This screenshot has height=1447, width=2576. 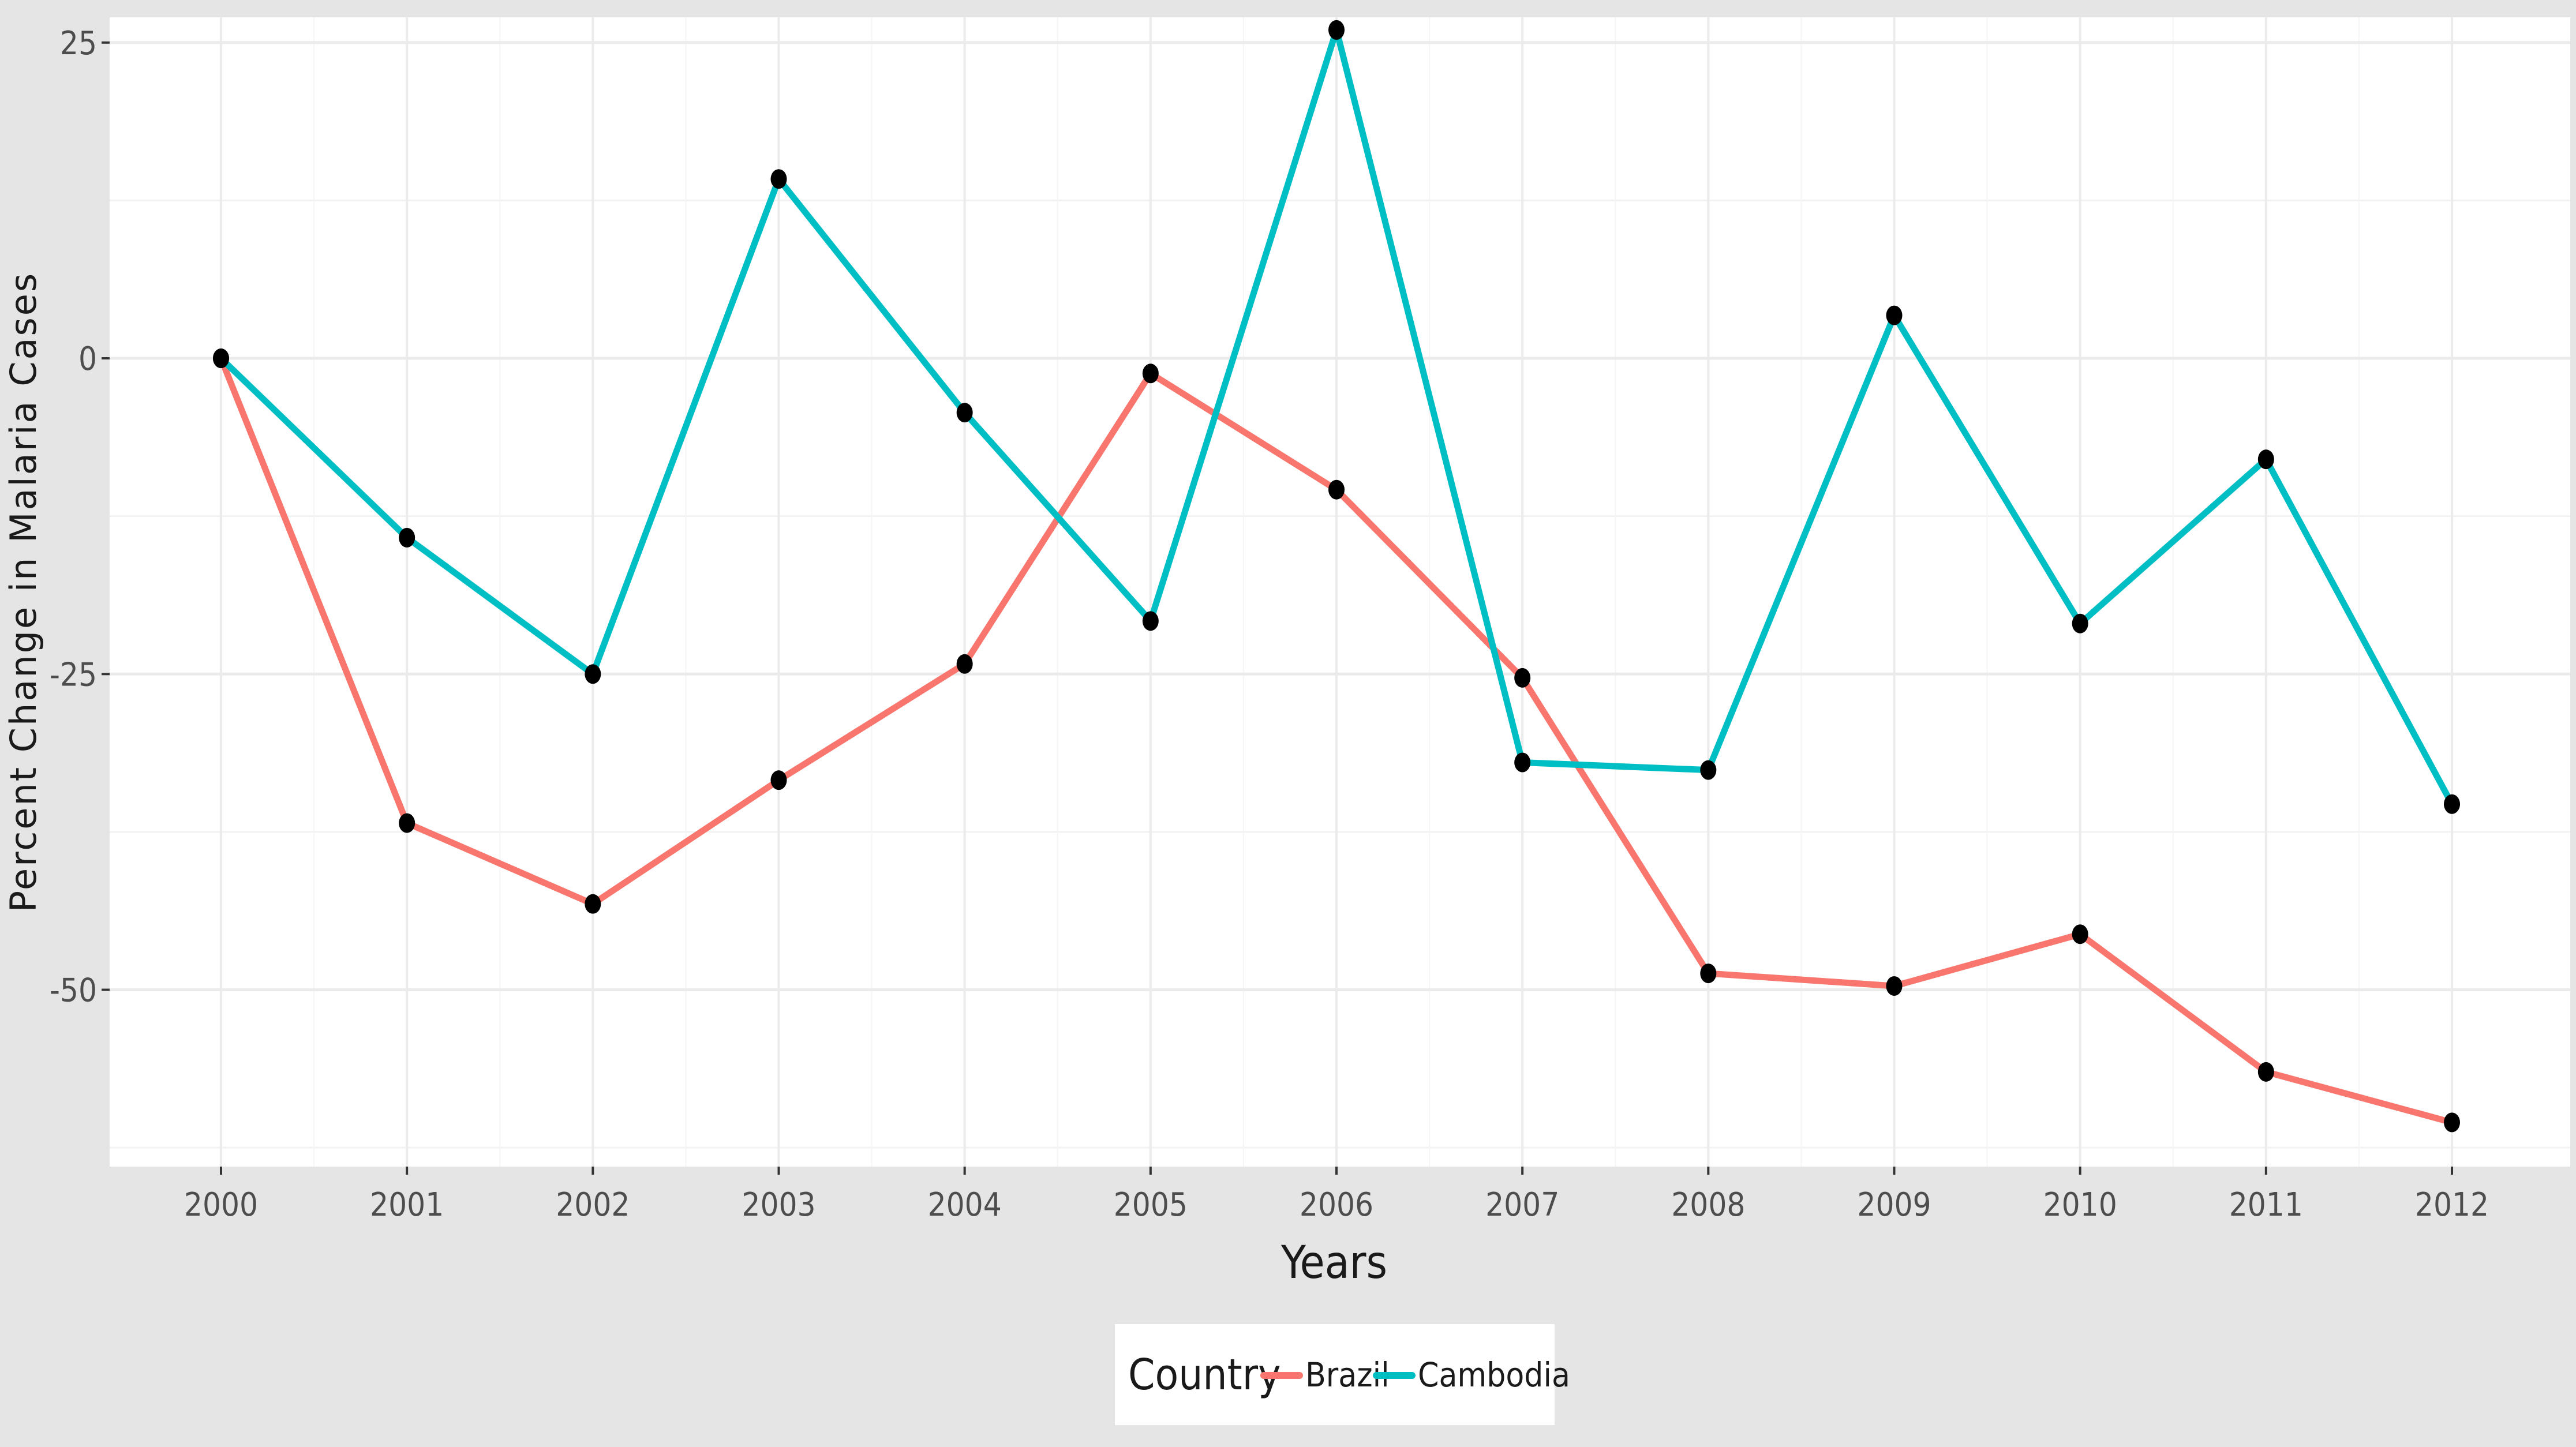 What do you see at coordinates (80, 517) in the screenshot?
I see `y-axis-ticks: 25 0 -25 -50` at bounding box center [80, 517].